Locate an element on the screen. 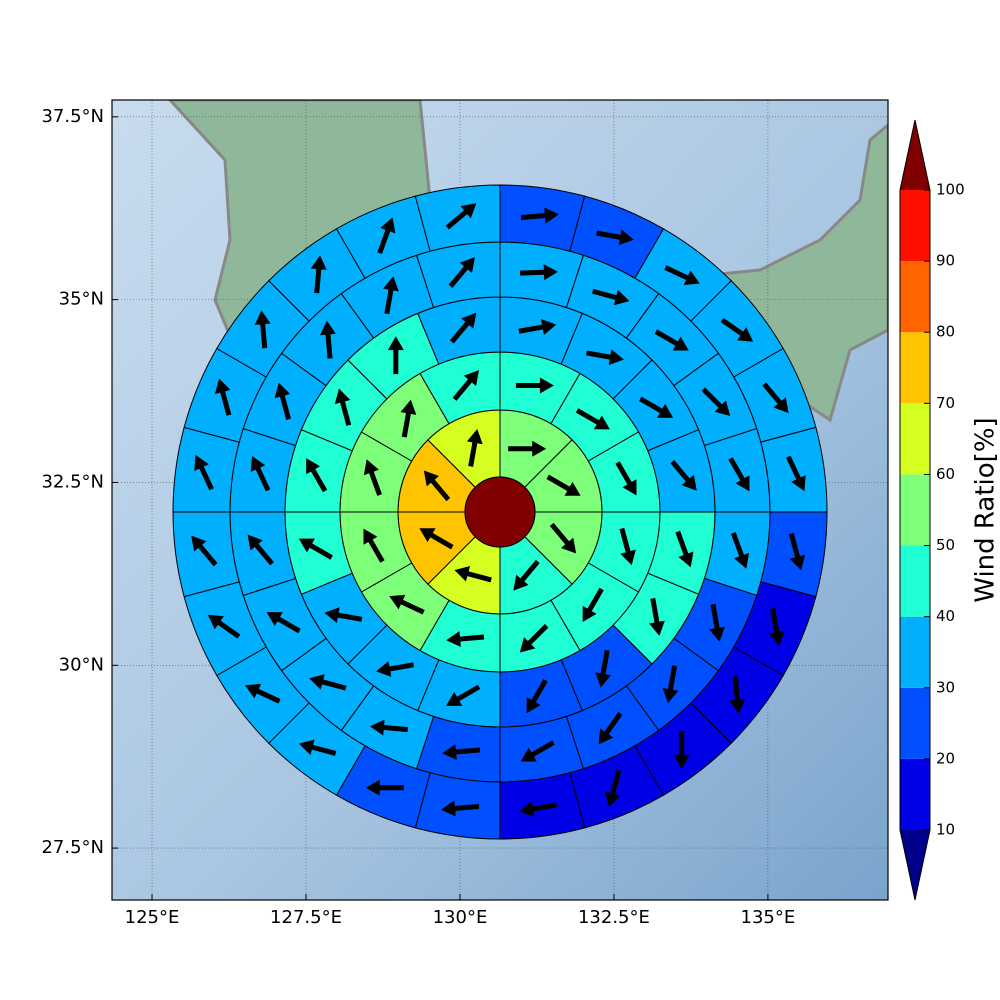  y-tick-label: 30°N is located at coordinates (81, 664).